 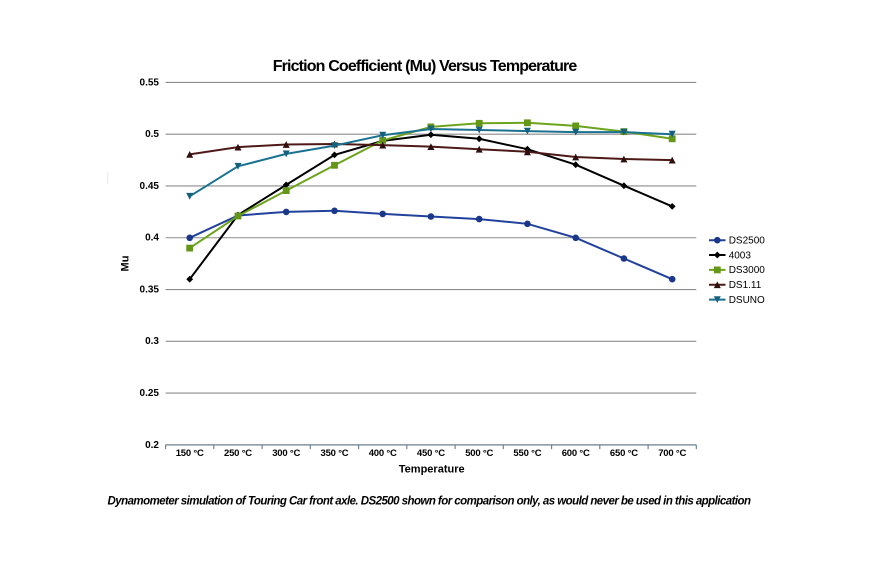 What do you see at coordinates (672, 453) in the screenshot?
I see `svg-text: 700 °C` at bounding box center [672, 453].